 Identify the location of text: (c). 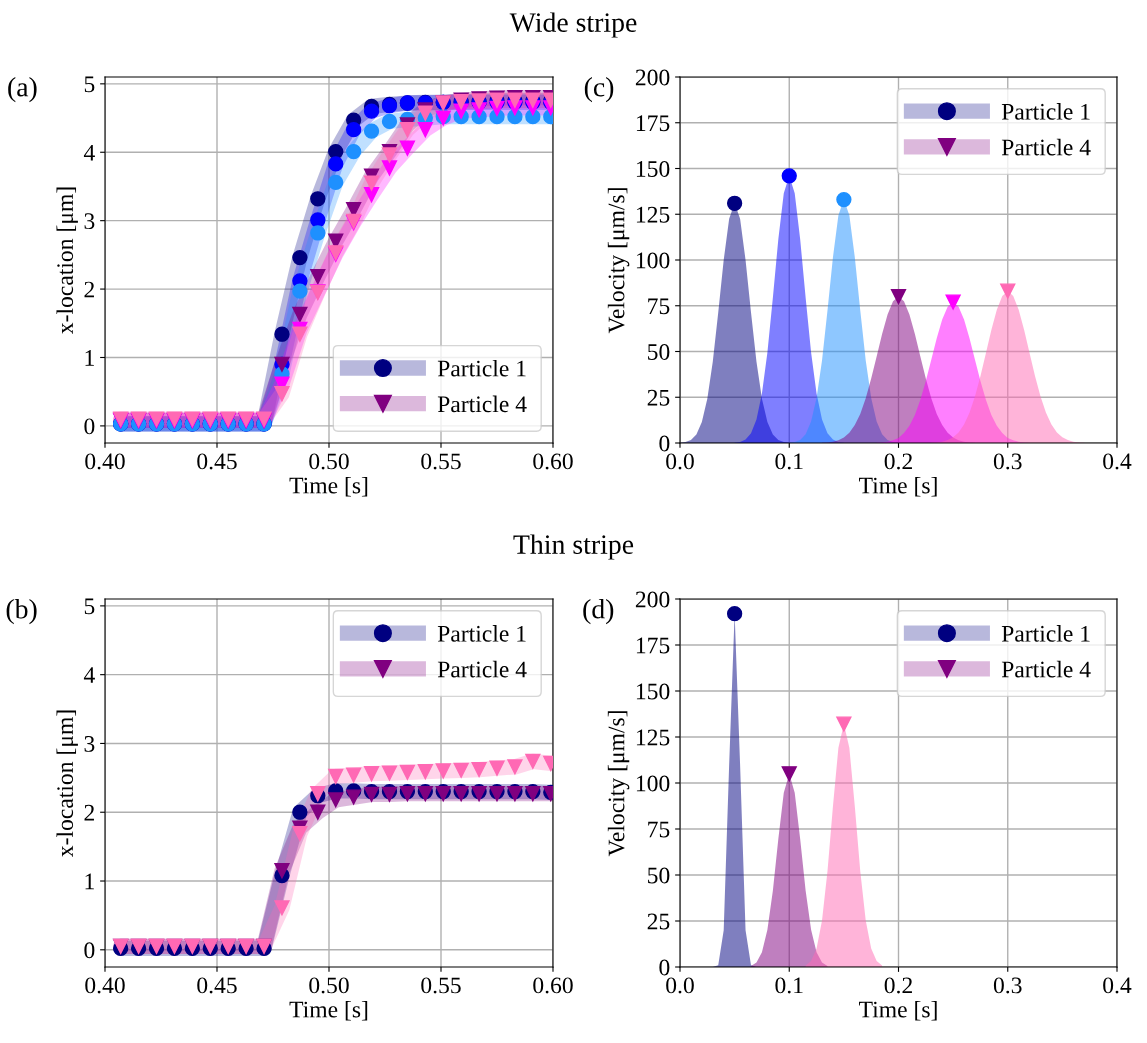
(599, 90).